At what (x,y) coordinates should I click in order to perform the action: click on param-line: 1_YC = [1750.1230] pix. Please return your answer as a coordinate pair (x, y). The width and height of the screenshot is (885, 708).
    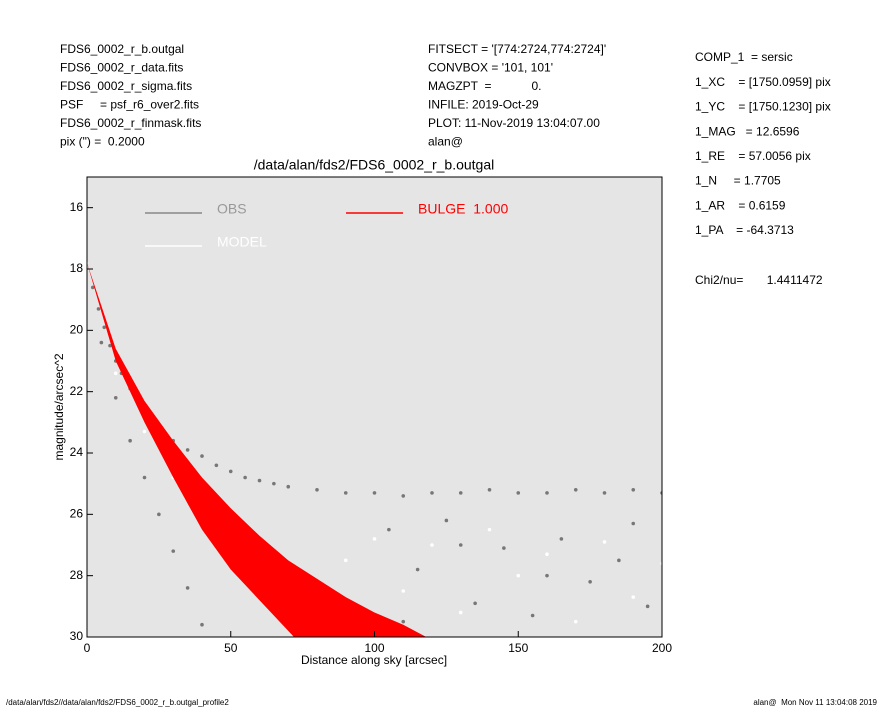
    Looking at the image, I should click on (763, 107).